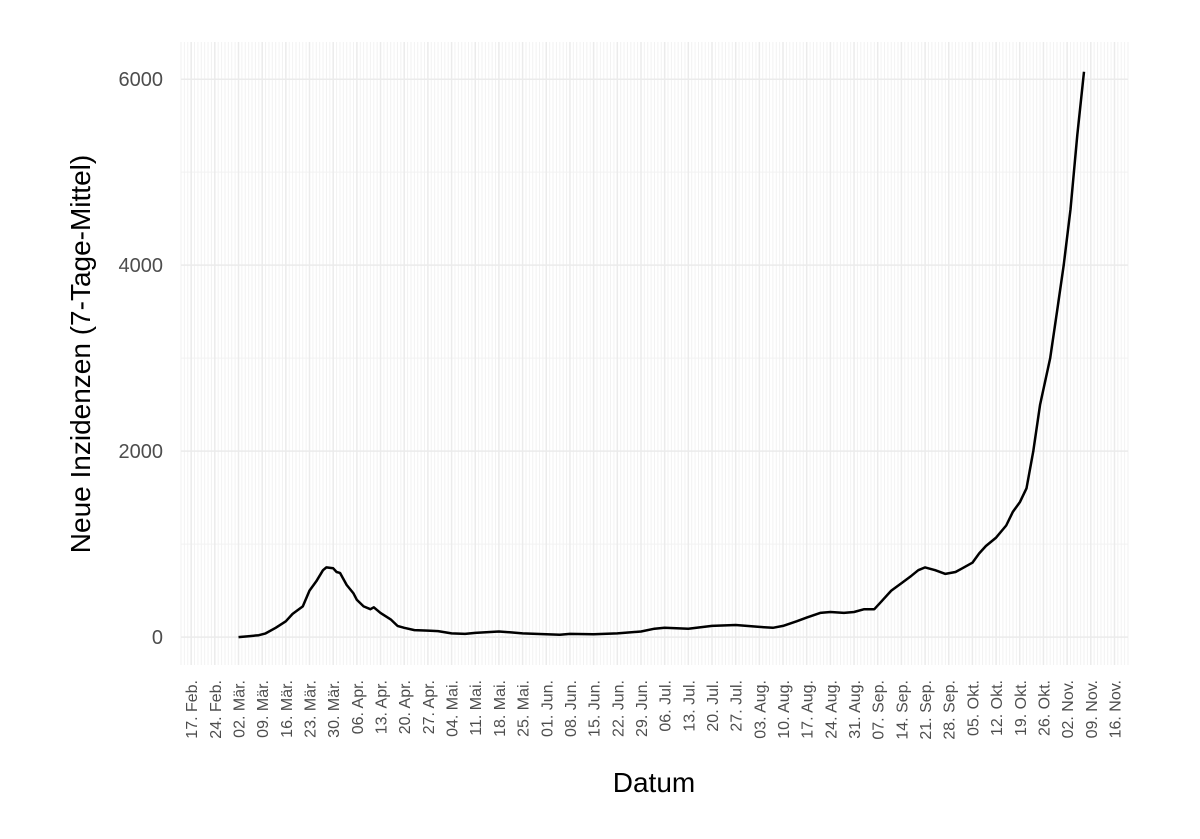  I want to click on x-tick-label: 22. Jun., so click(618, 708).